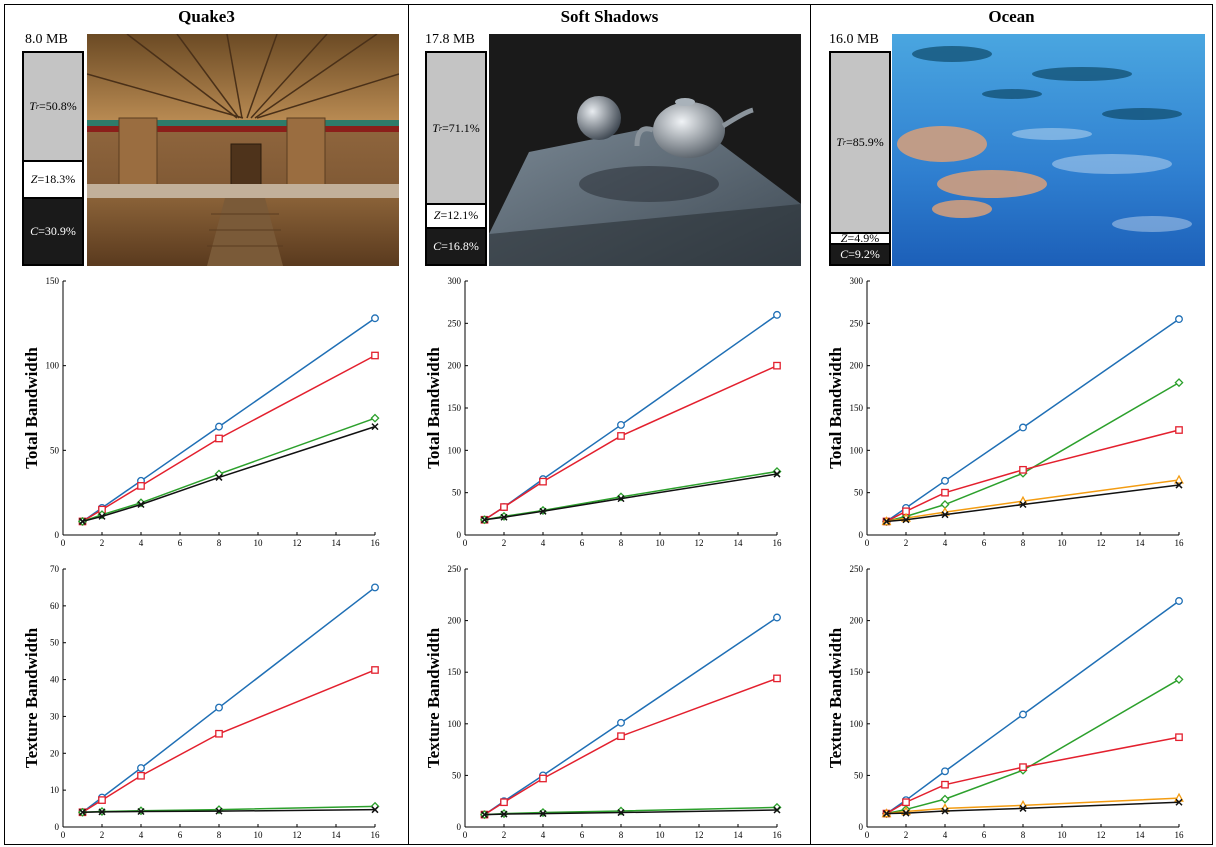  What do you see at coordinates (630, 716) in the screenshot?
I see `series-blue` at bounding box center [630, 716].